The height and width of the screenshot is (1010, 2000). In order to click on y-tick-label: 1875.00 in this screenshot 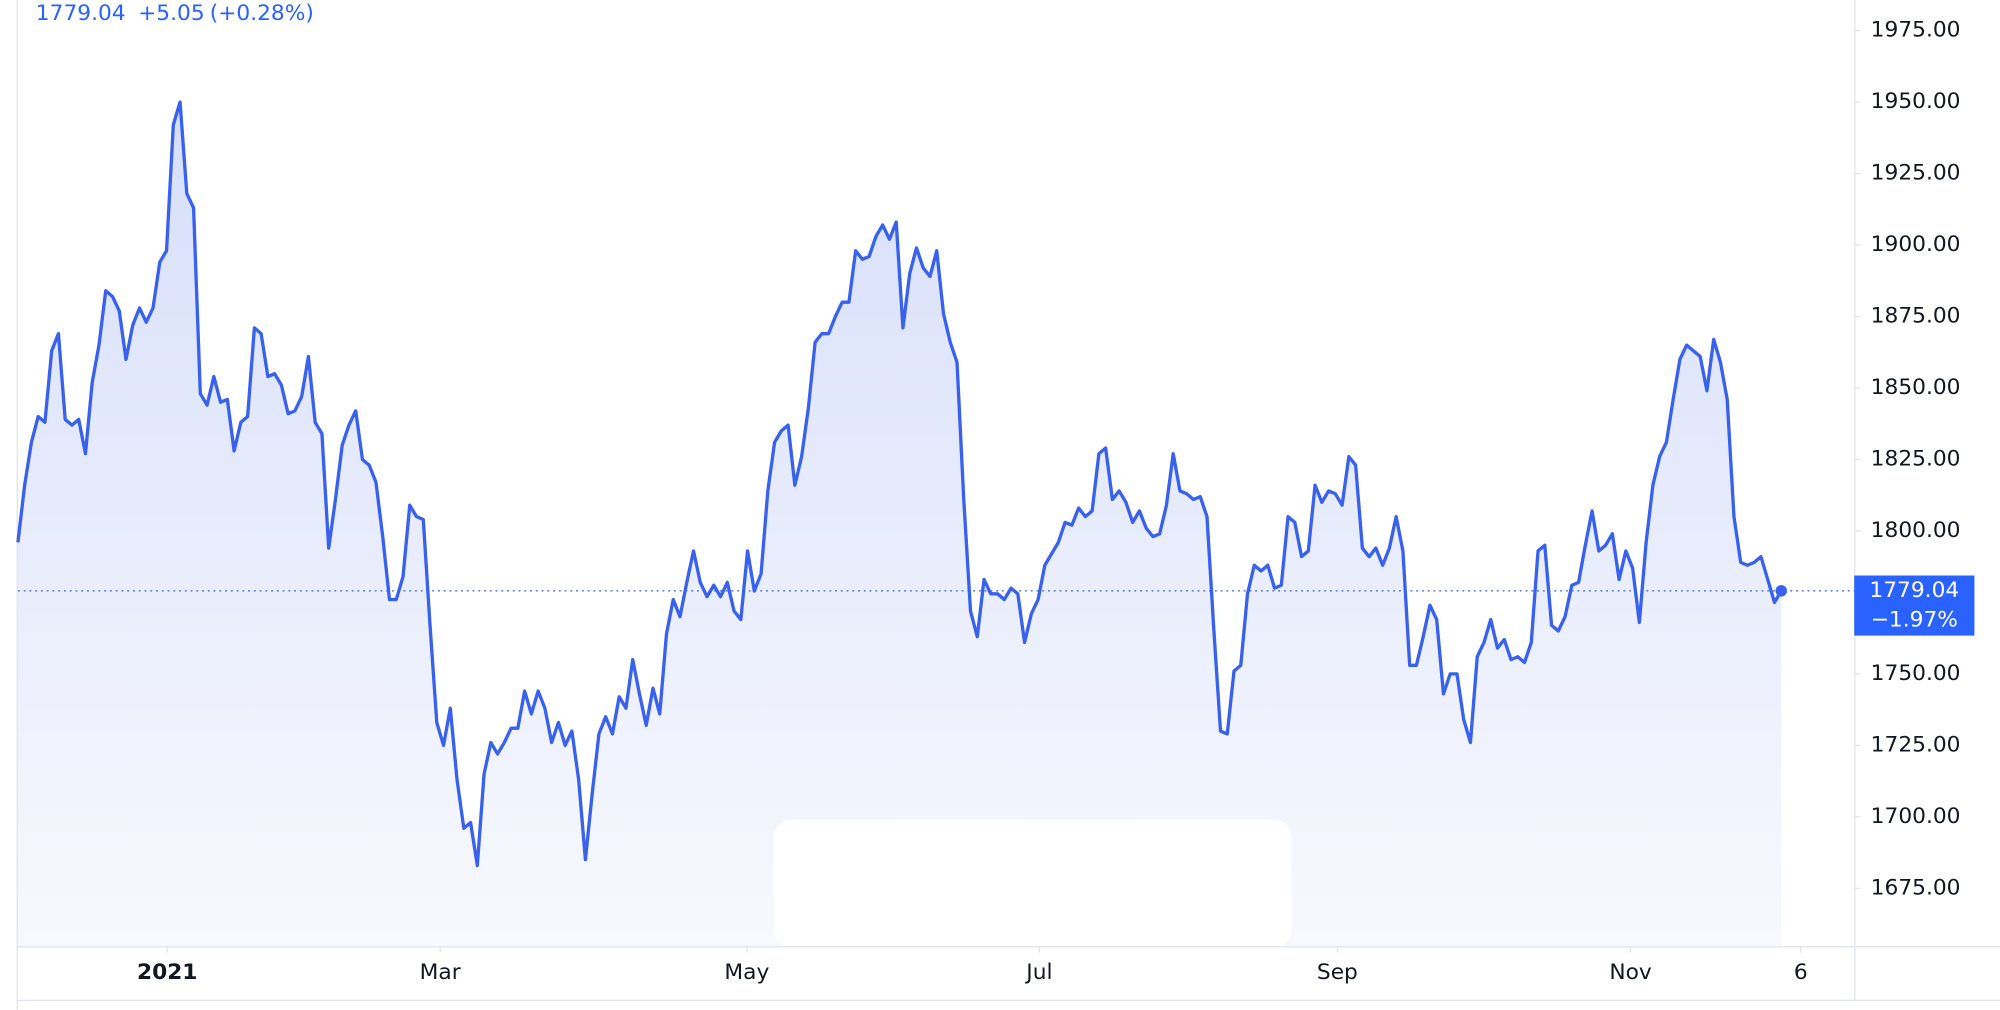, I will do `click(1916, 316)`.